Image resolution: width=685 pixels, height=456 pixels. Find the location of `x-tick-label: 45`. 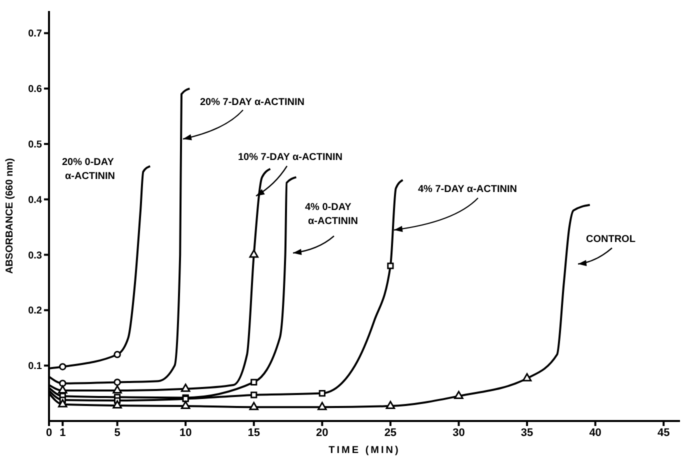

x-tick-label: 45 is located at coordinates (663, 432).